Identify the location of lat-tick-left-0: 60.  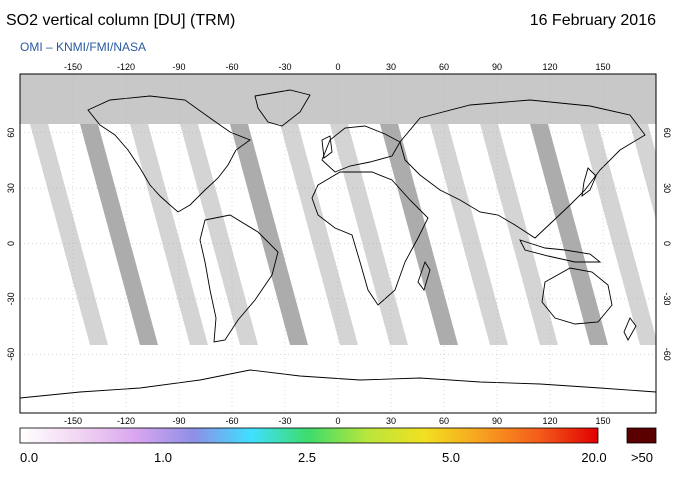
(11, 133).